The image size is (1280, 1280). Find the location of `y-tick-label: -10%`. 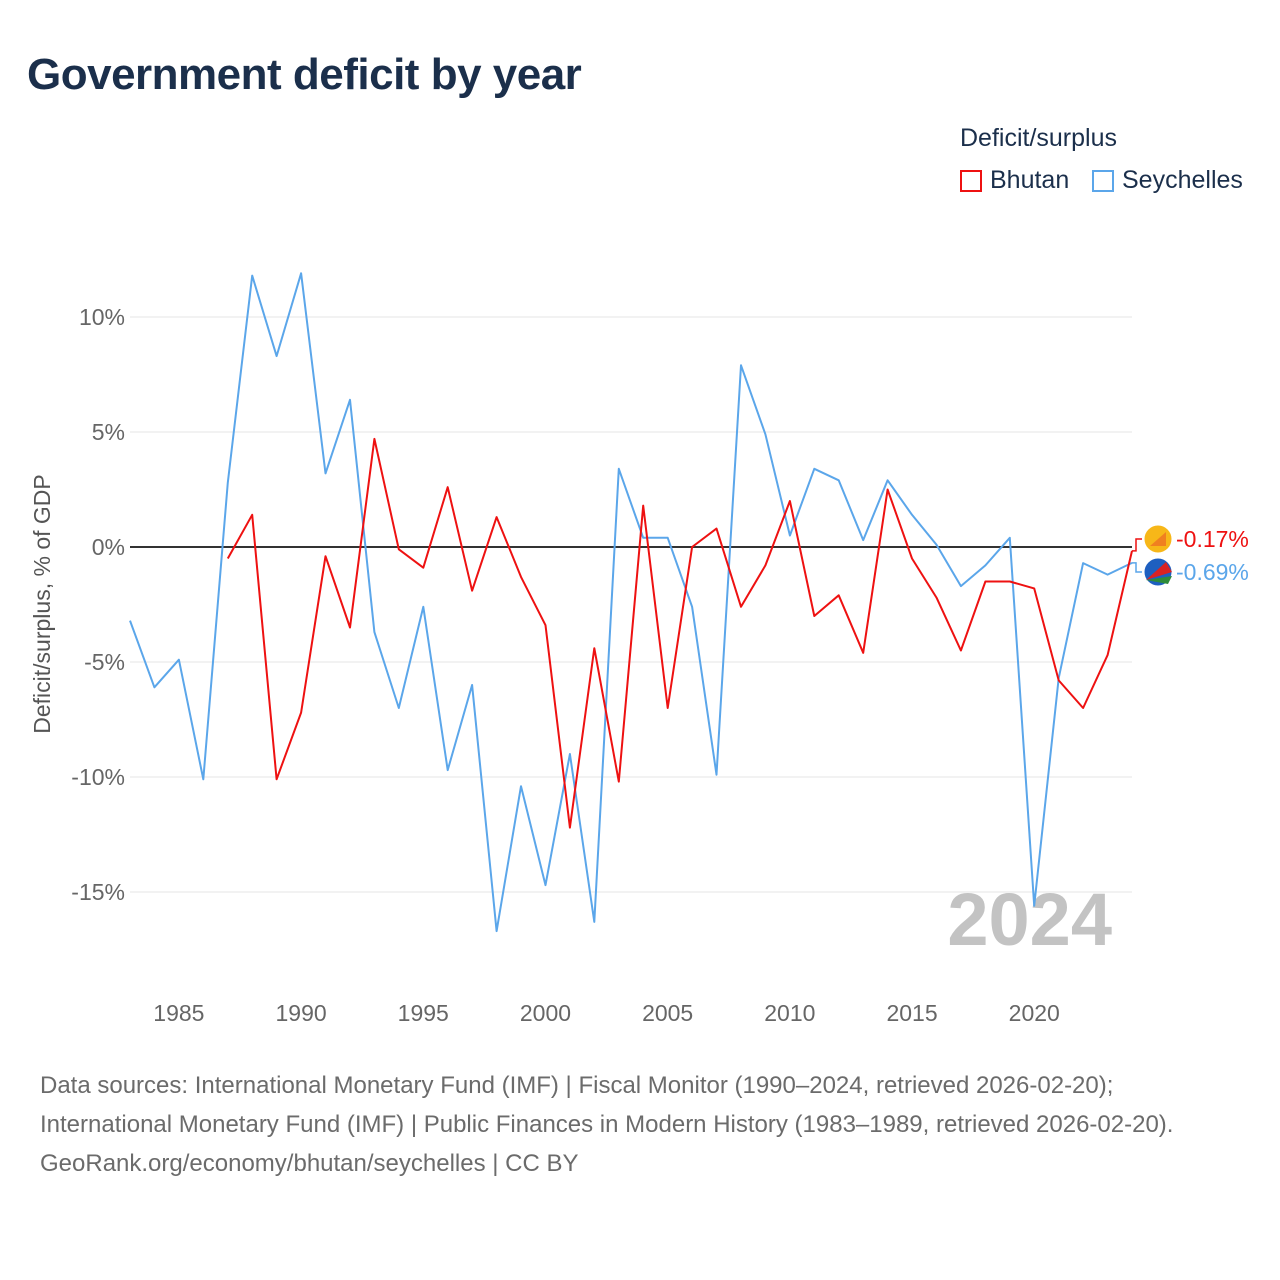

y-tick-label: -10% is located at coordinates (98, 777).